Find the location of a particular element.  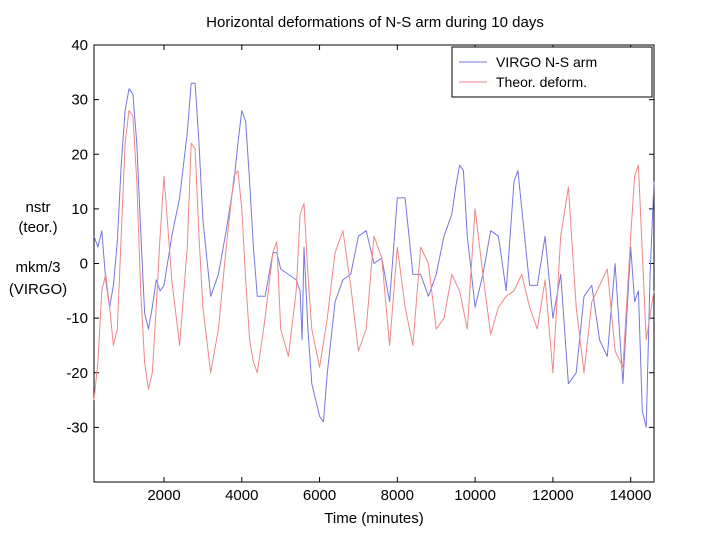

y-axis-label-4: (VIRGO) is located at coordinates (38, 289).